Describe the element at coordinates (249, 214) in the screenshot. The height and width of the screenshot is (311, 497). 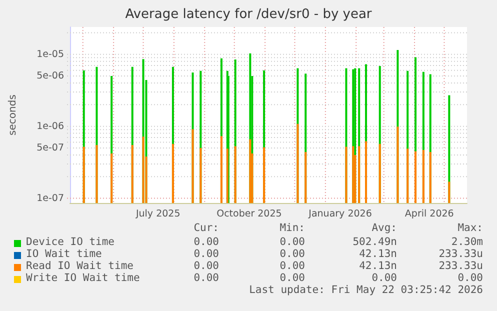
I see `x-tick-label: October 2025` at that location.